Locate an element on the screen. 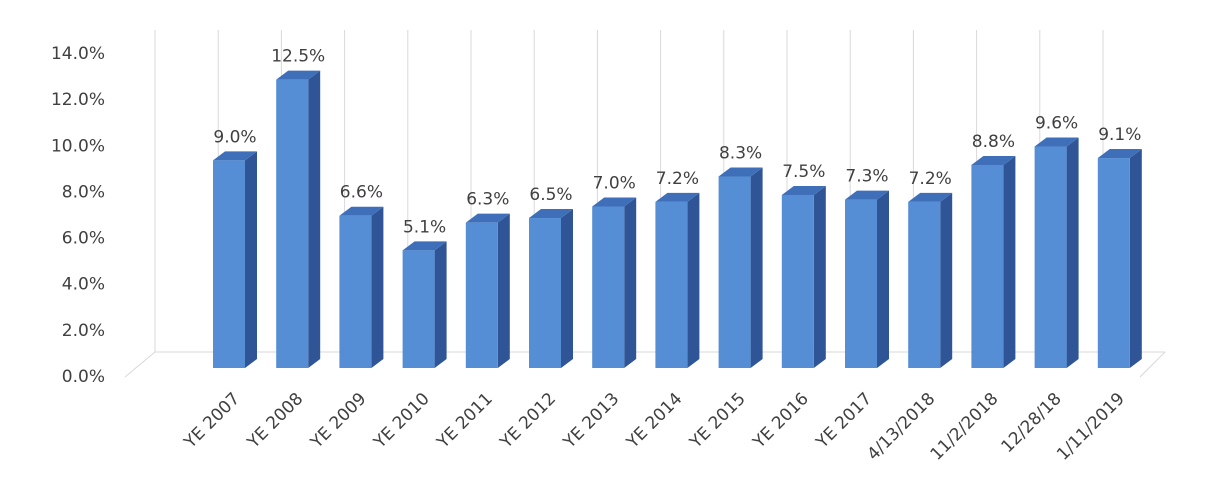 This screenshot has width=1225, height=499. value-label: 12.5% is located at coordinates (298, 57).